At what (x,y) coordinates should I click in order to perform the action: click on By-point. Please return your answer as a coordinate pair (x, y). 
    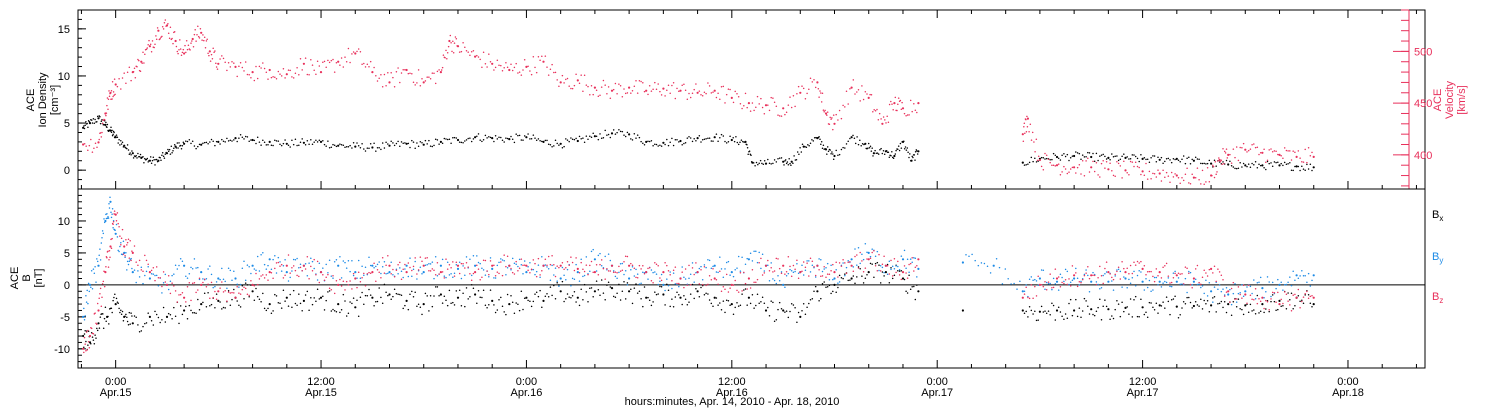
    Looking at the image, I should click on (475, 265).